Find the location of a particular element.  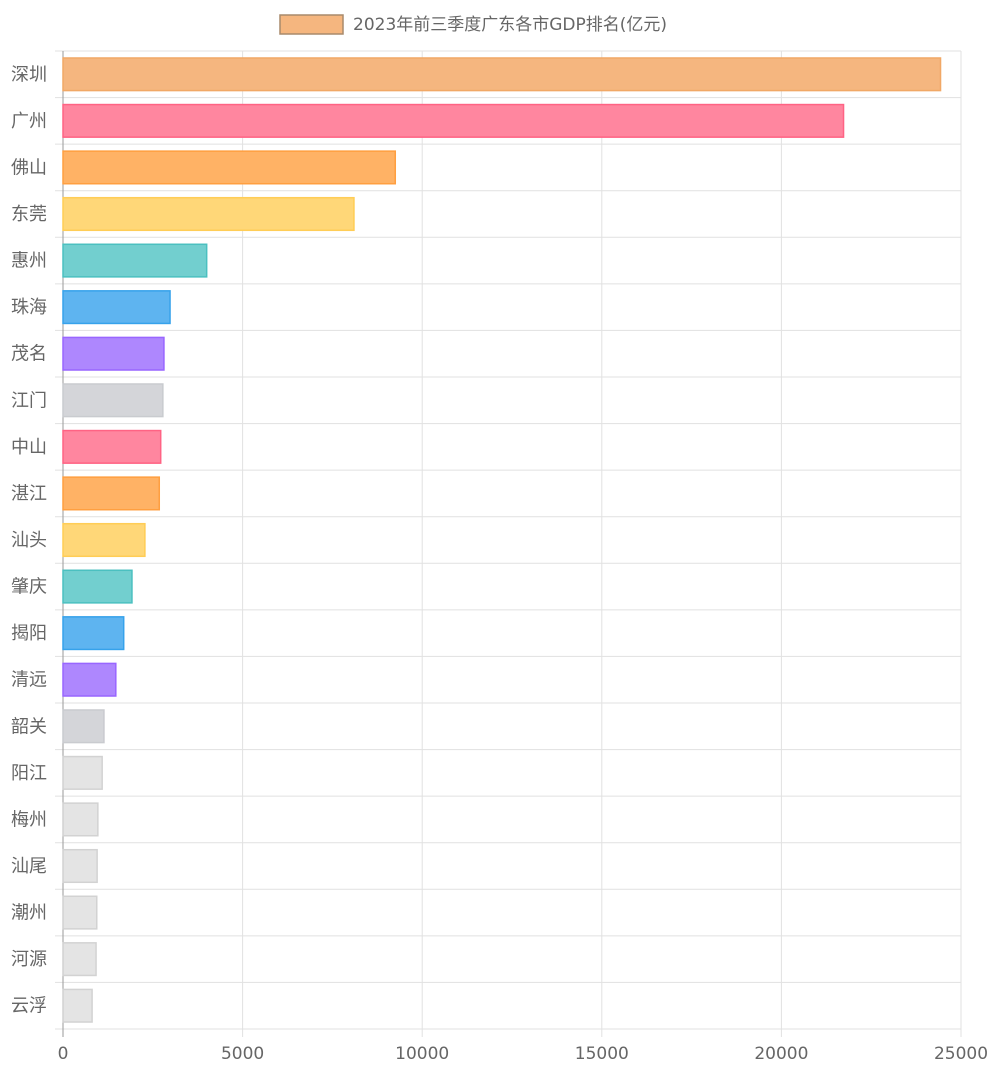

category-label: 湛江 is located at coordinates (29, 493).